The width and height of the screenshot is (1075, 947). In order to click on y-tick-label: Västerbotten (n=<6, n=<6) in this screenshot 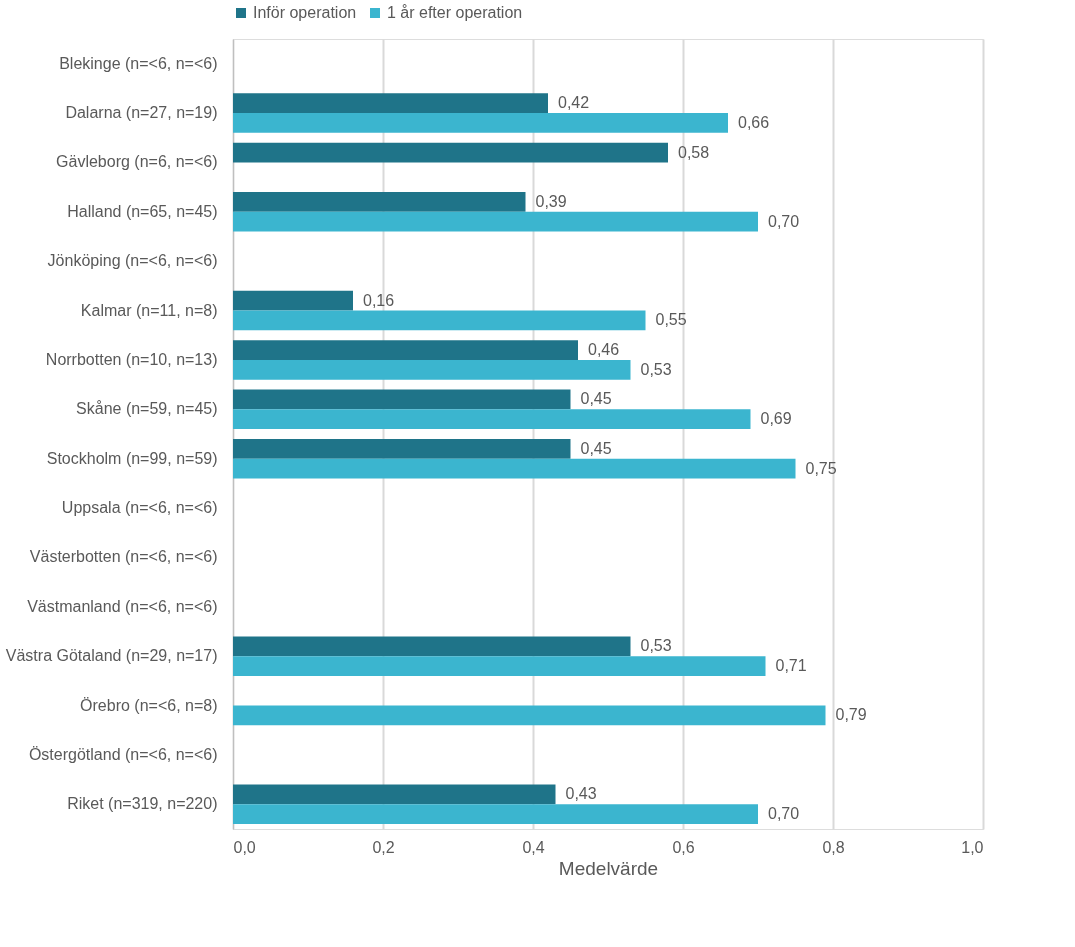, I will do `click(123, 557)`.